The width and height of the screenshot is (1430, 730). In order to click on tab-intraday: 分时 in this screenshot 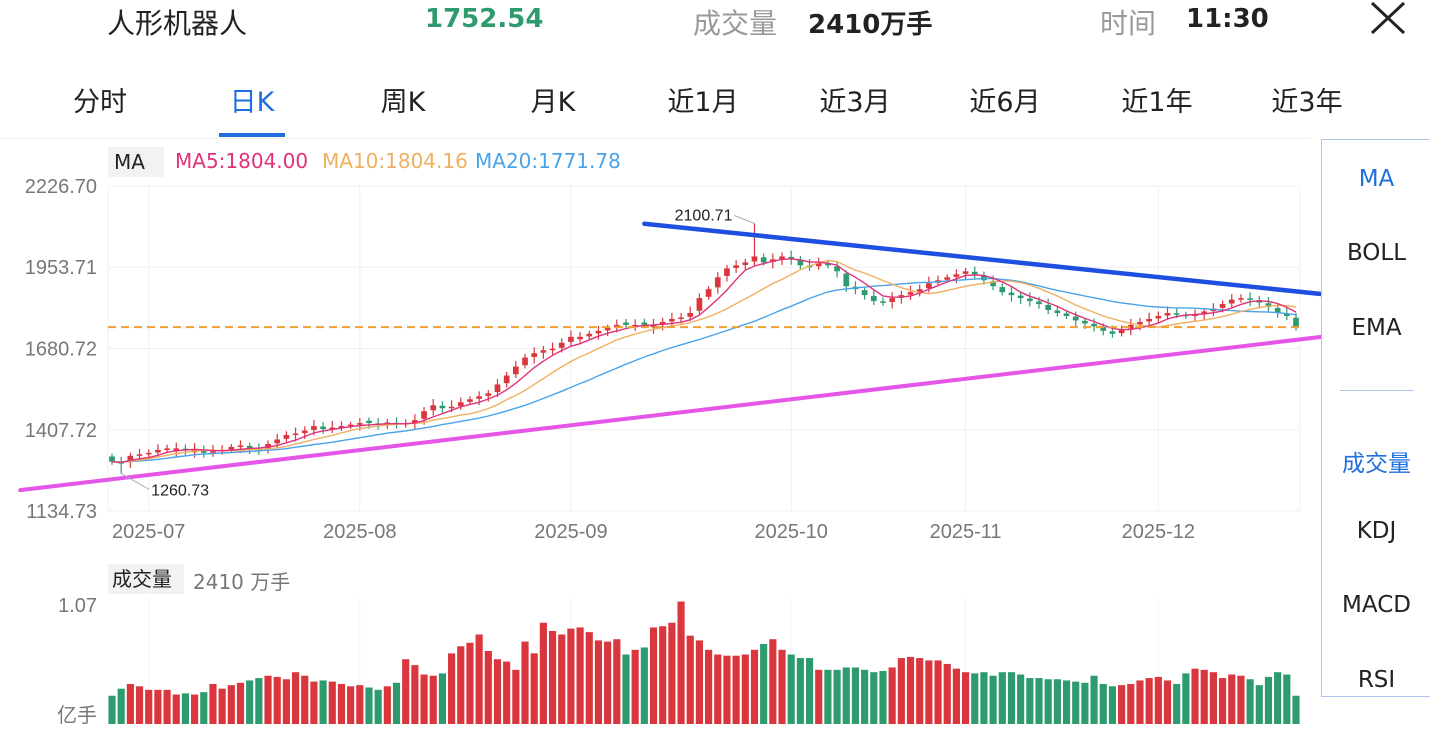, I will do `click(100, 102)`.